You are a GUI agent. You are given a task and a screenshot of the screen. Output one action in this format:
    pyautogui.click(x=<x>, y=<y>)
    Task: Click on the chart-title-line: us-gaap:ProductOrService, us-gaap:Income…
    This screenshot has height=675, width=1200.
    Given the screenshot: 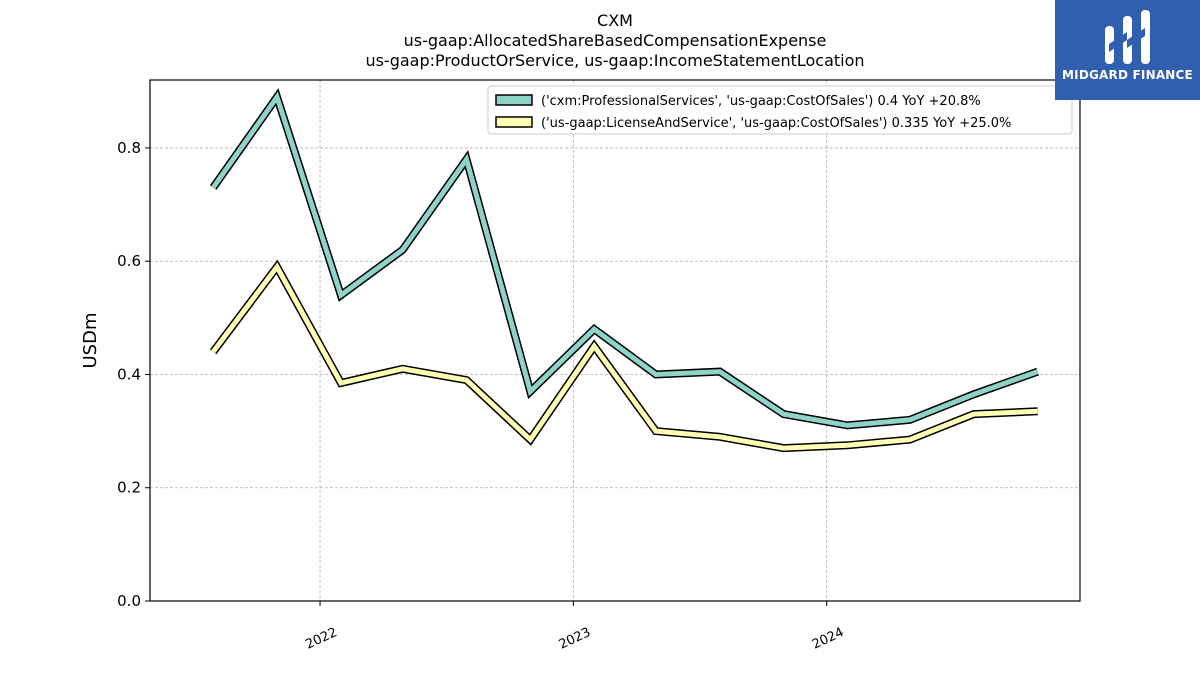 What is the action you would take?
    pyautogui.click(x=614, y=60)
    